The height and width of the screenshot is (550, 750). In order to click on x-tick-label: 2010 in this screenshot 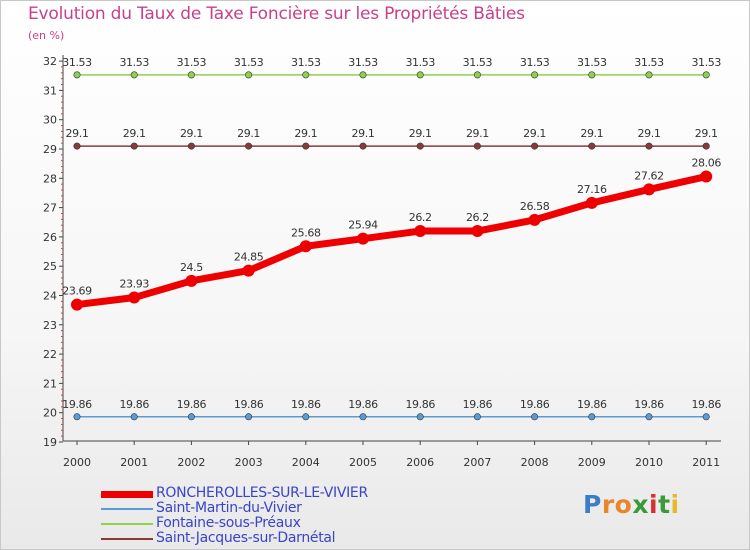, I will do `click(649, 462)`.